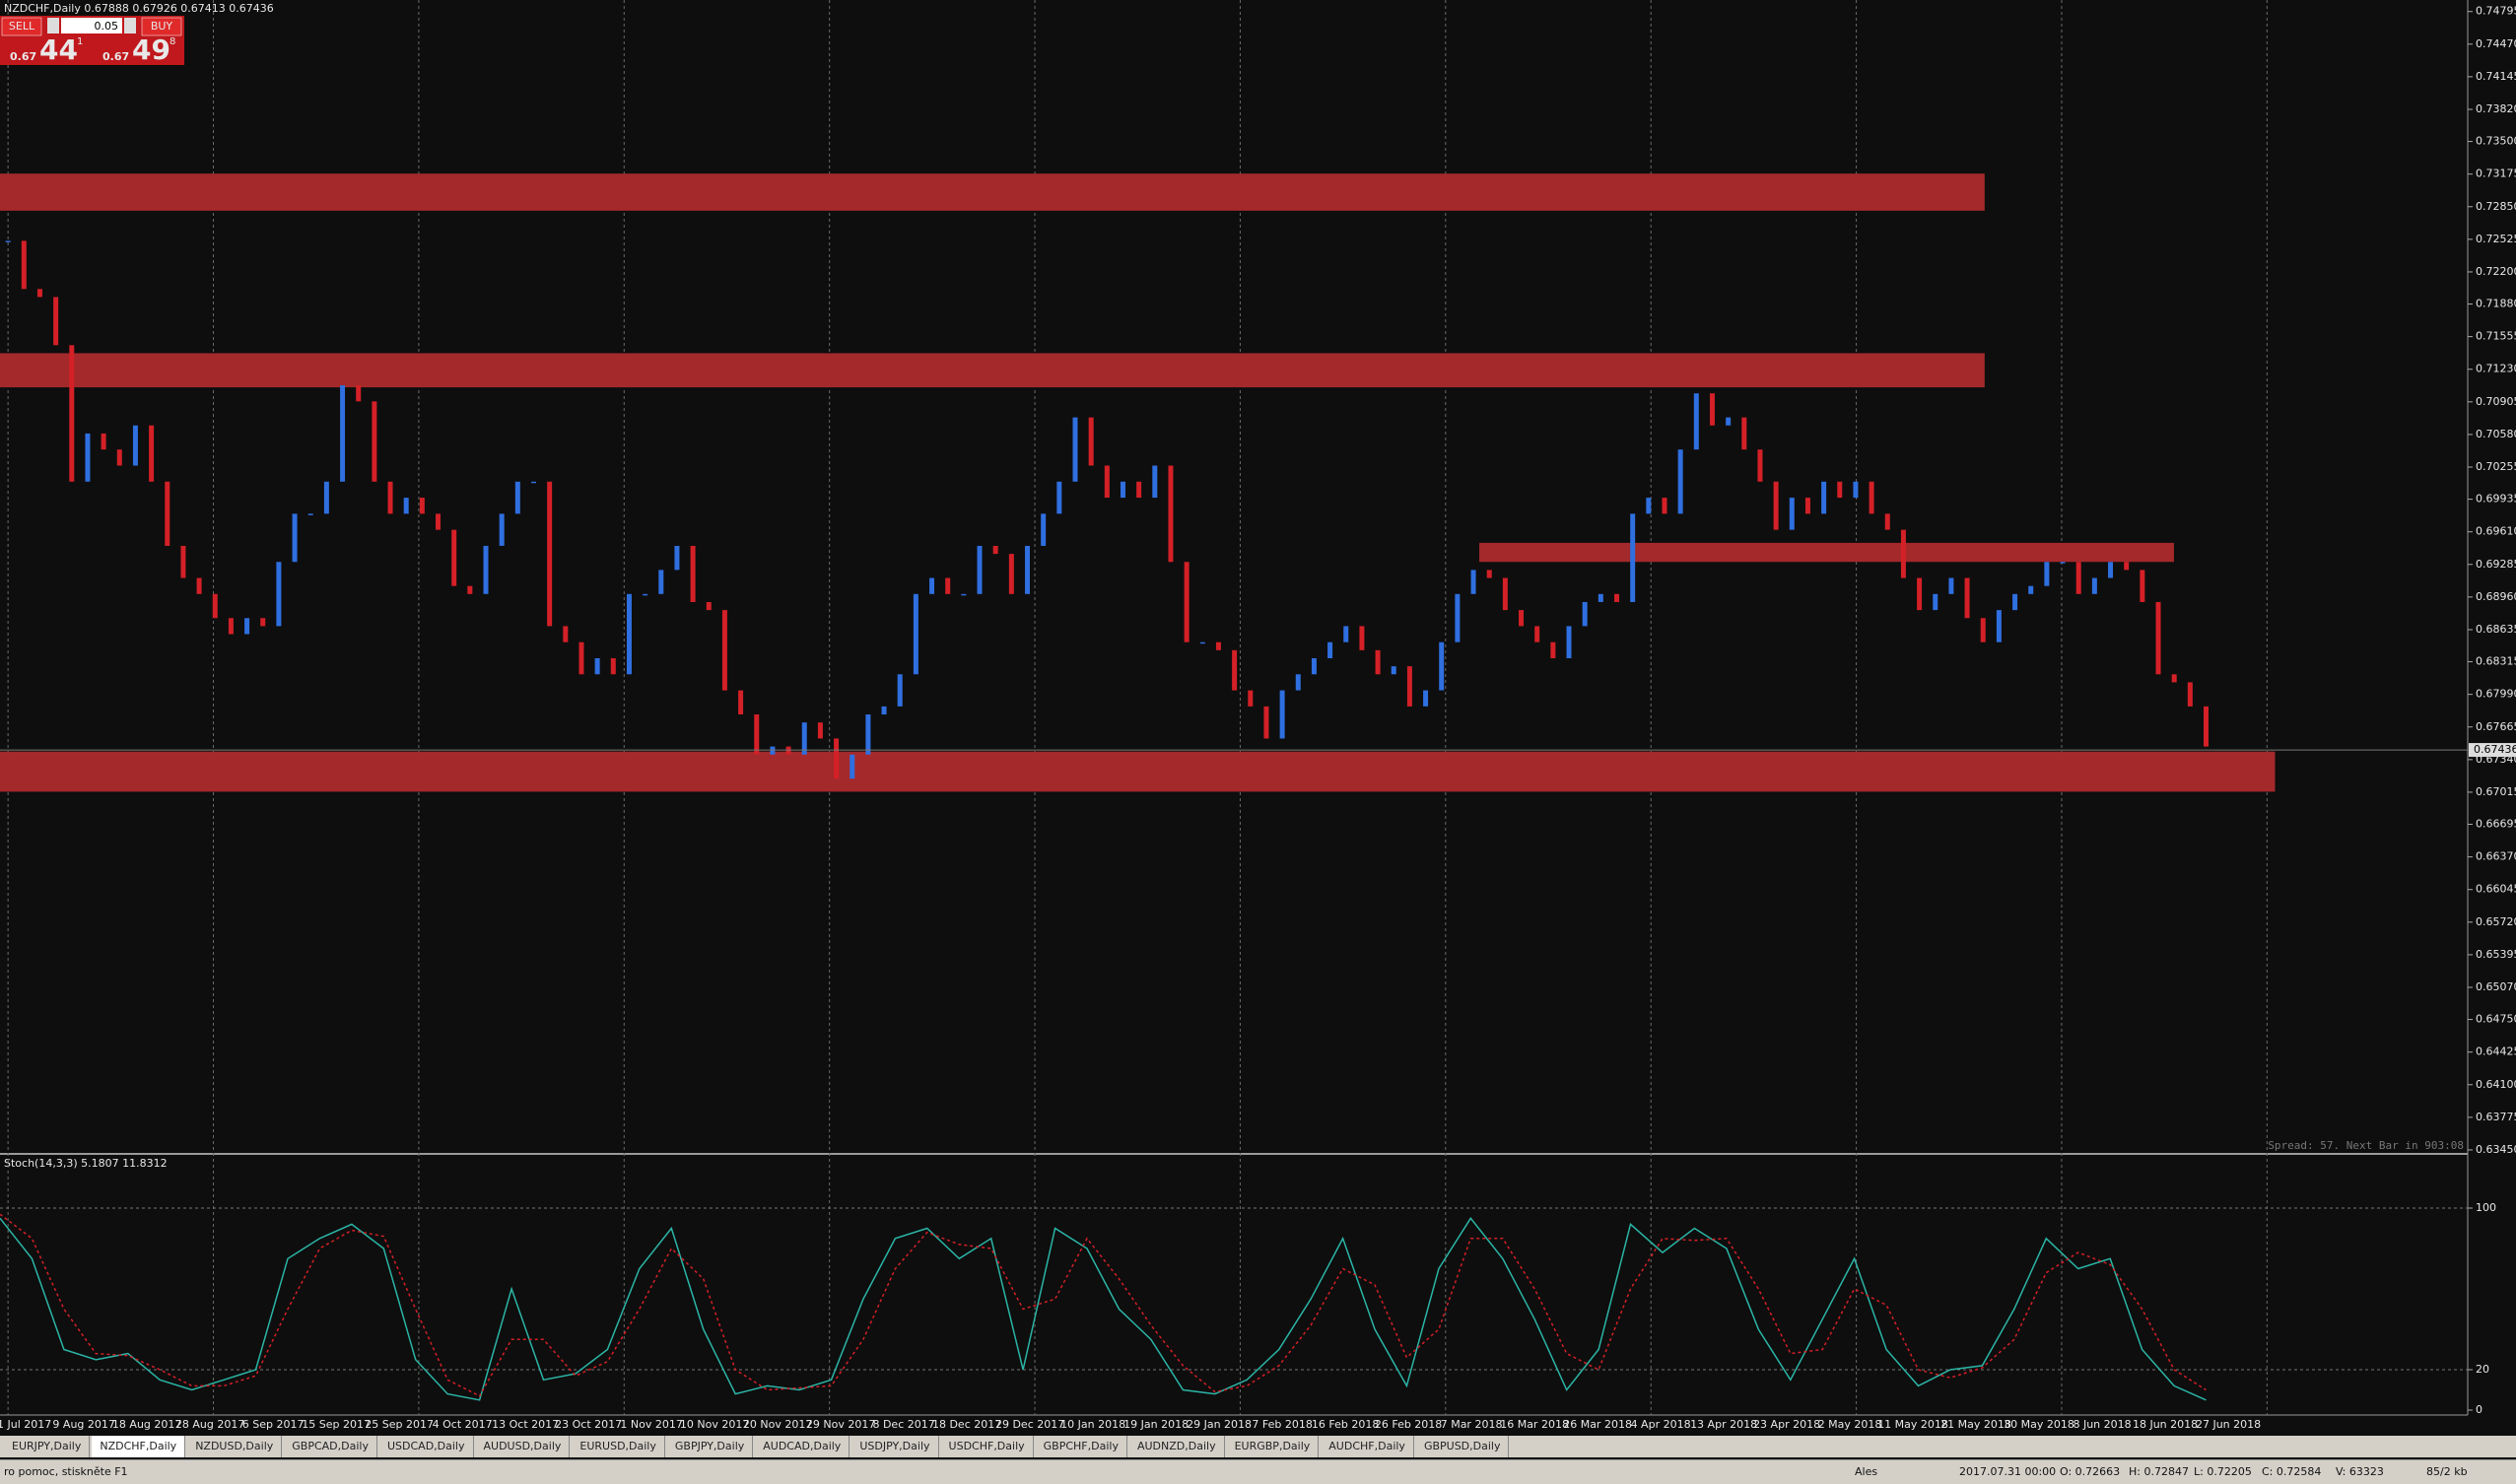 The height and width of the screenshot is (1484, 2516). I want to click on chart-tab: EURJPY,Daily, so click(47, 1446).